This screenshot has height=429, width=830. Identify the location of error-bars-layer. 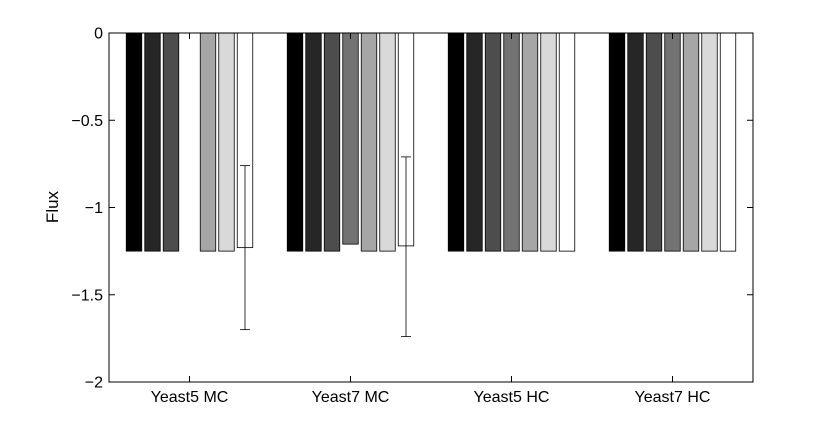
(325, 247).